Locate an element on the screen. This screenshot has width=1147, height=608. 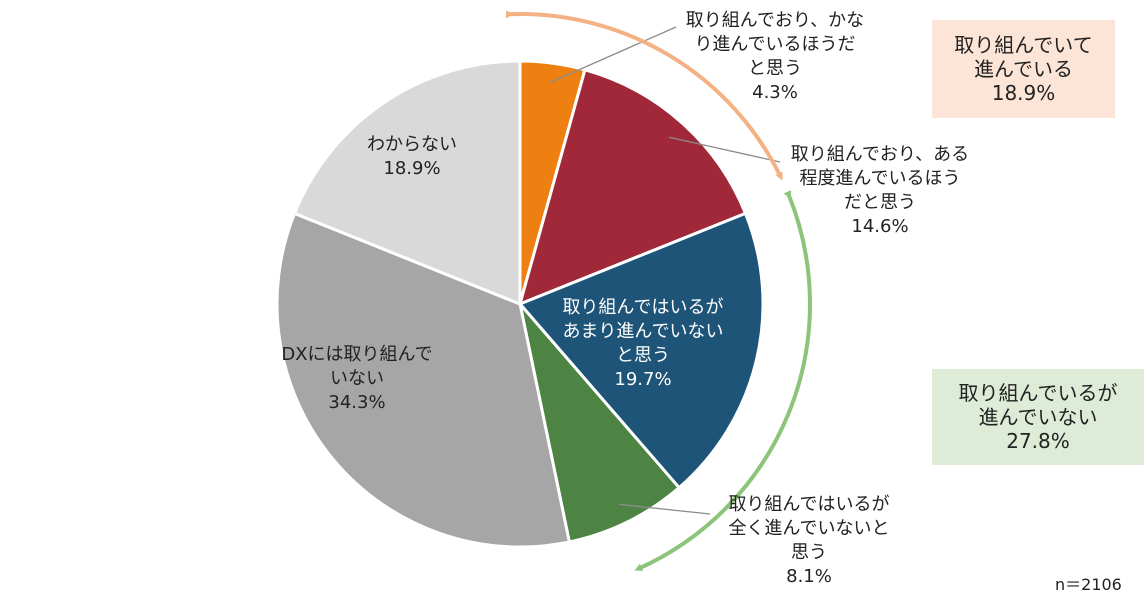
slice-value-label: 14.6% is located at coordinates (879, 226).